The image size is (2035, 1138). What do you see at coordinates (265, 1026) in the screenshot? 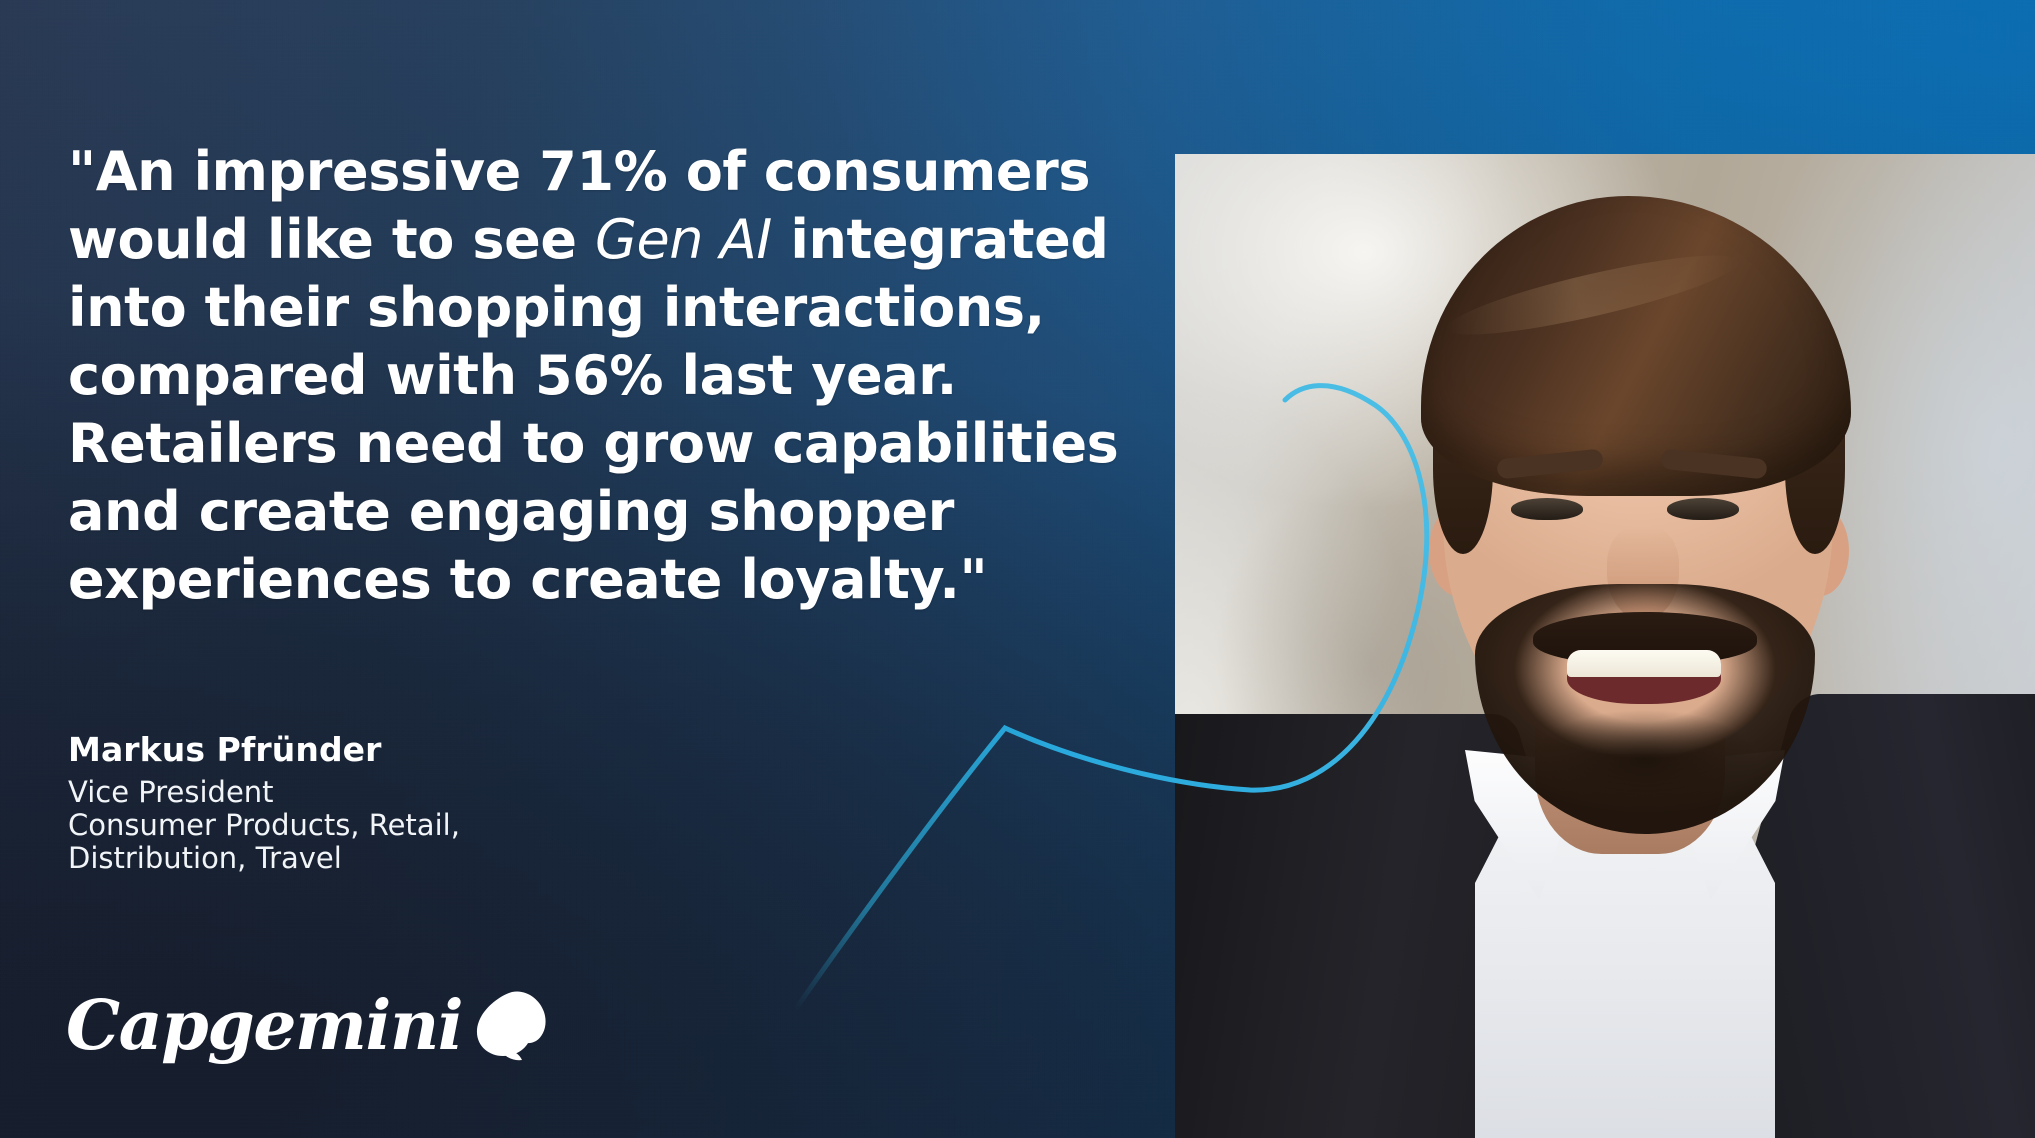
I see `capgemini-wordmark: Capgemini` at bounding box center [265, 1026].